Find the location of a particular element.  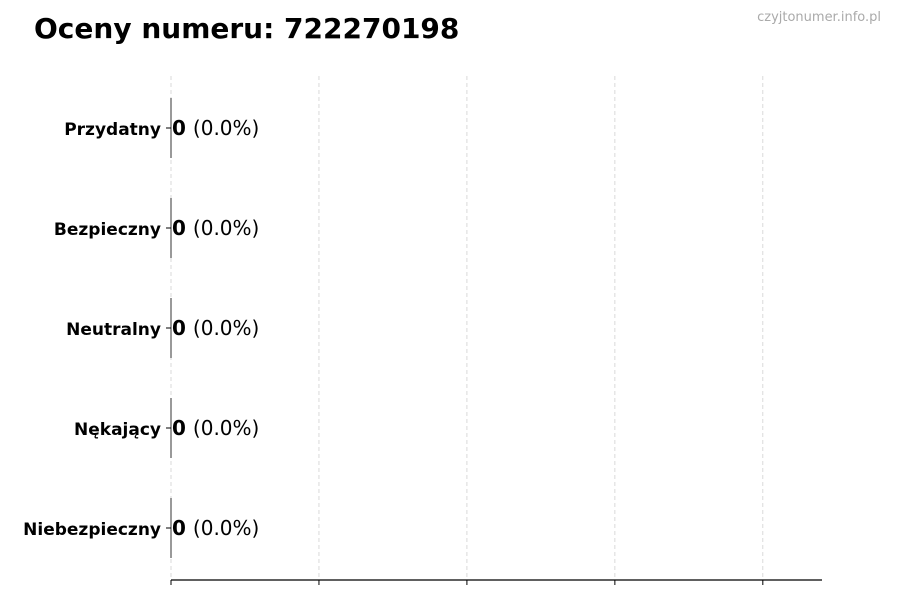

y-tick-label: Neutralny is located at coordinates (113, 330).